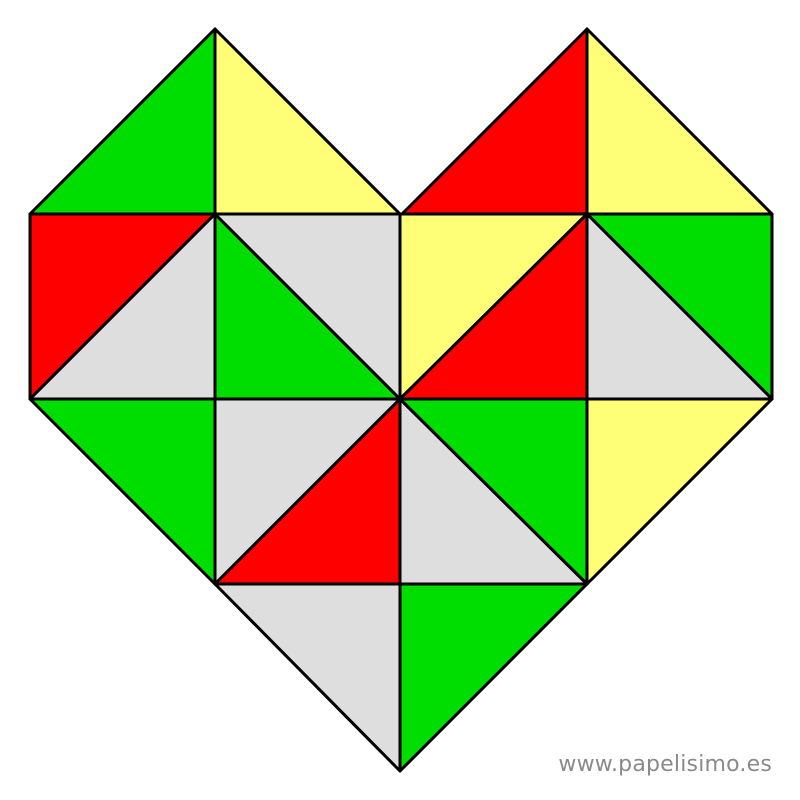 This screenshot has width=800, height=800. What do you see at coordinates (307, 677) in the screenshot?
I see `tile-bottom-left` at bounding box center [307, 677].